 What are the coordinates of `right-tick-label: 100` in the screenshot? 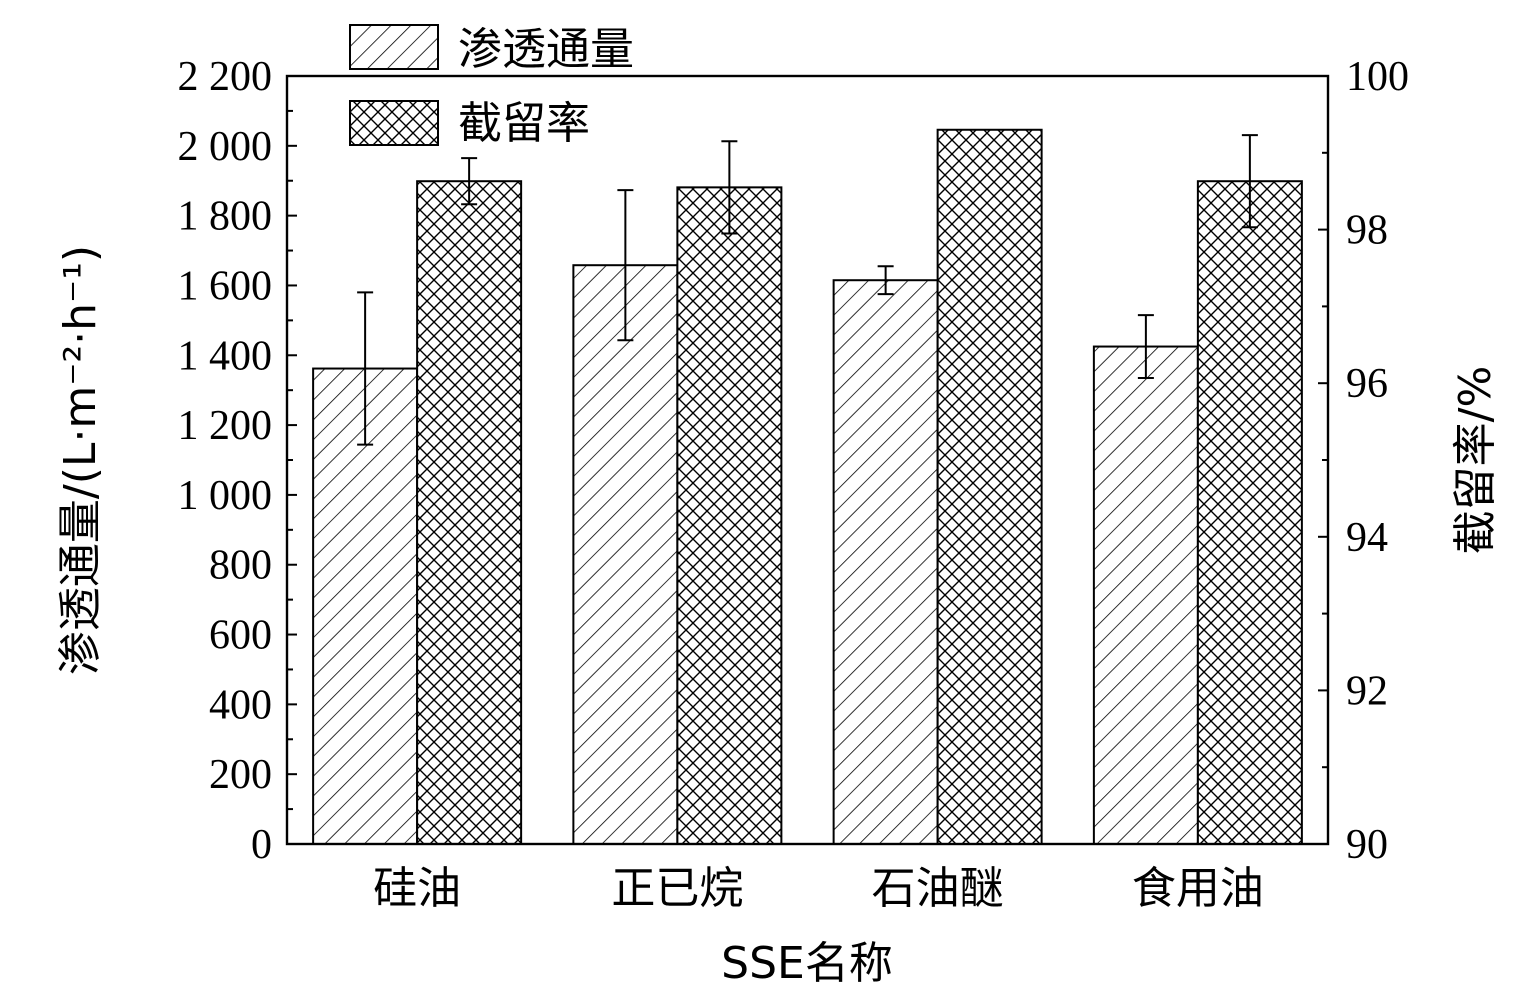 It's located at (1377, 77).